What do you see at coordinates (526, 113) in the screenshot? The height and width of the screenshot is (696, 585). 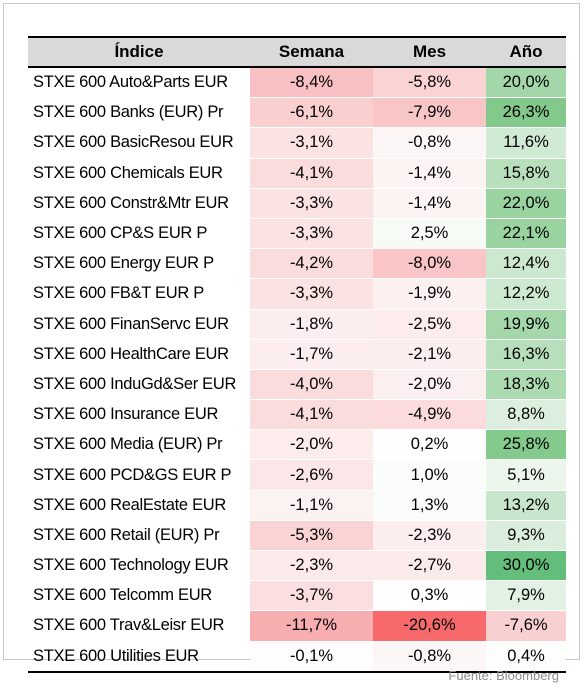 I see `year-return-cell: 26,3%` at bounding box center [526, 113].